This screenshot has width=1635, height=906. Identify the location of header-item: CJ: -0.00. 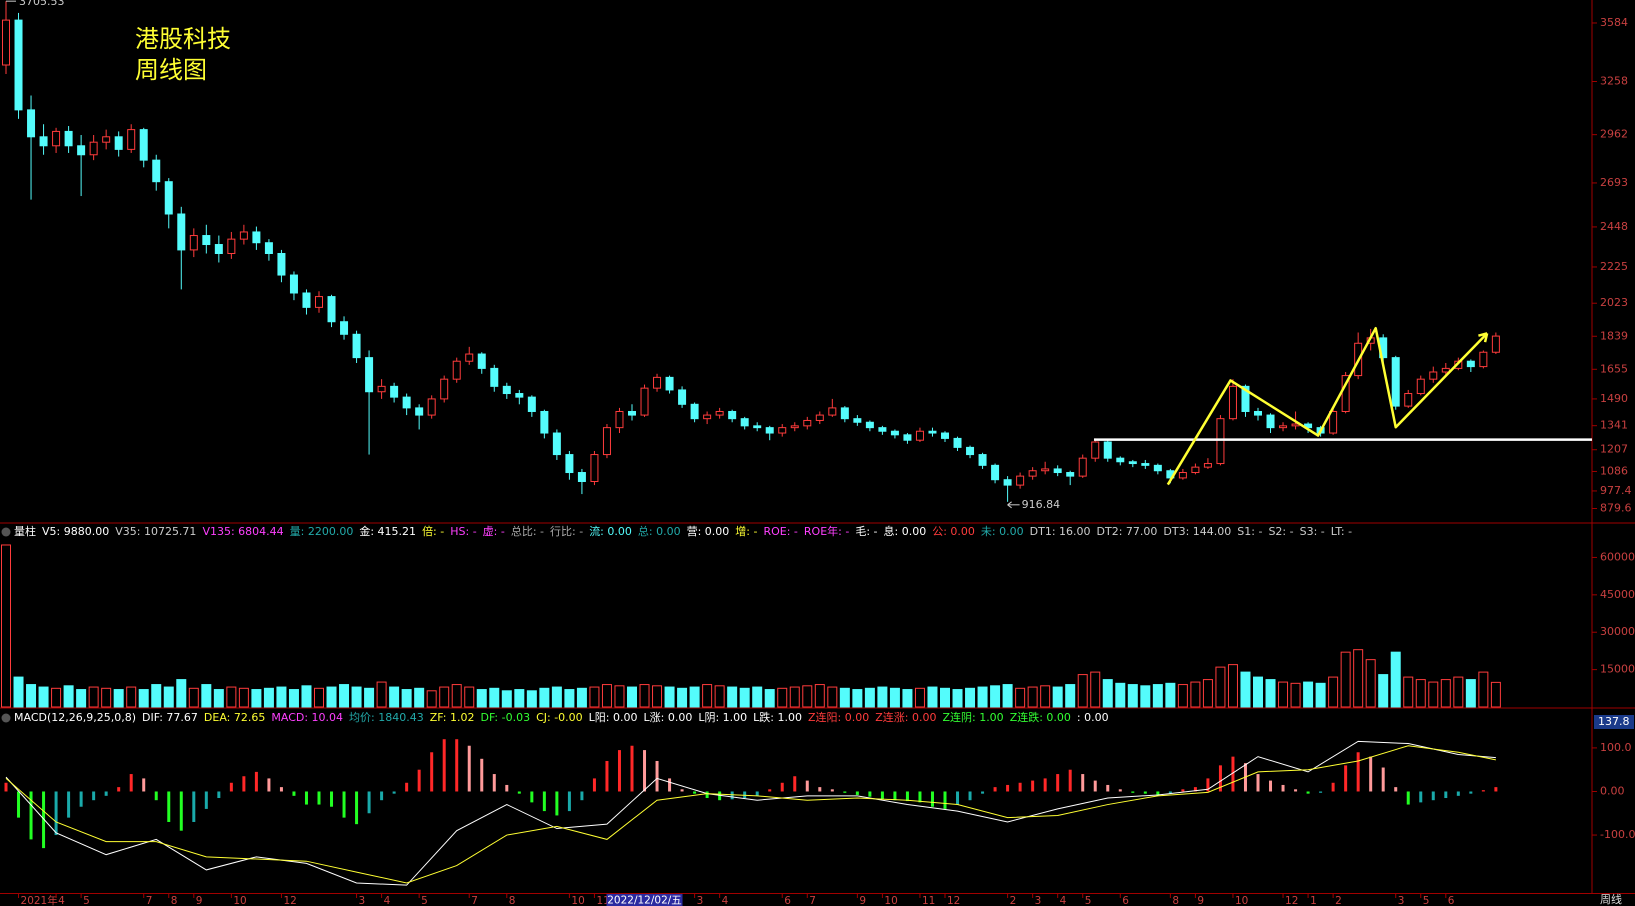
(559, 717).